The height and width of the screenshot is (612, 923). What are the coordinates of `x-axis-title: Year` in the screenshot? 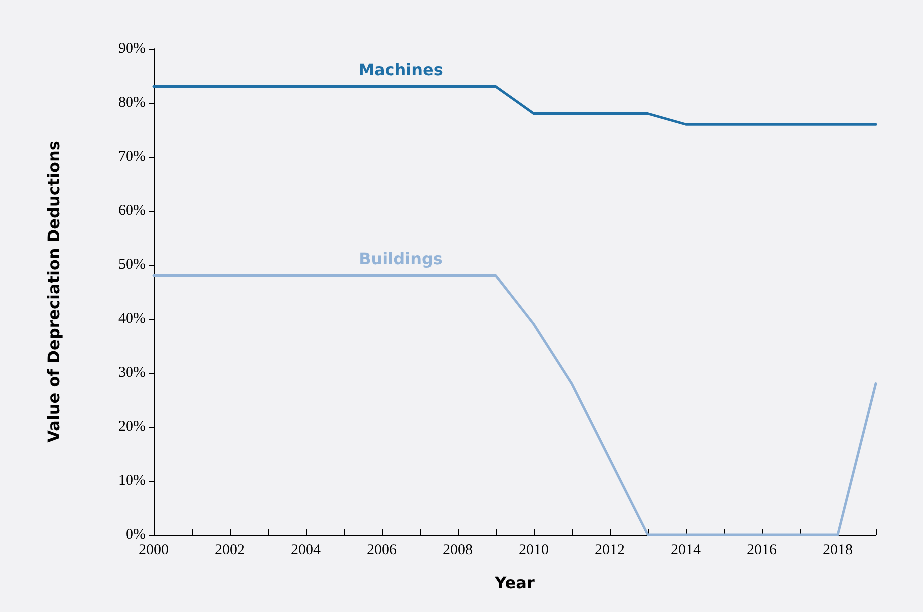 It's located at (514, 583).